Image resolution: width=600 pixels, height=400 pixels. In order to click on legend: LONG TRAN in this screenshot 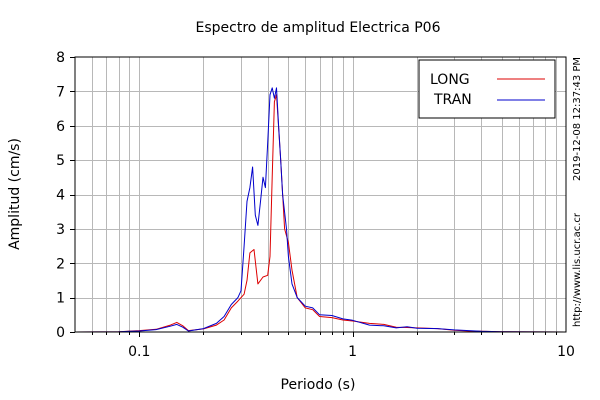, I will do `click(487, 89)`.